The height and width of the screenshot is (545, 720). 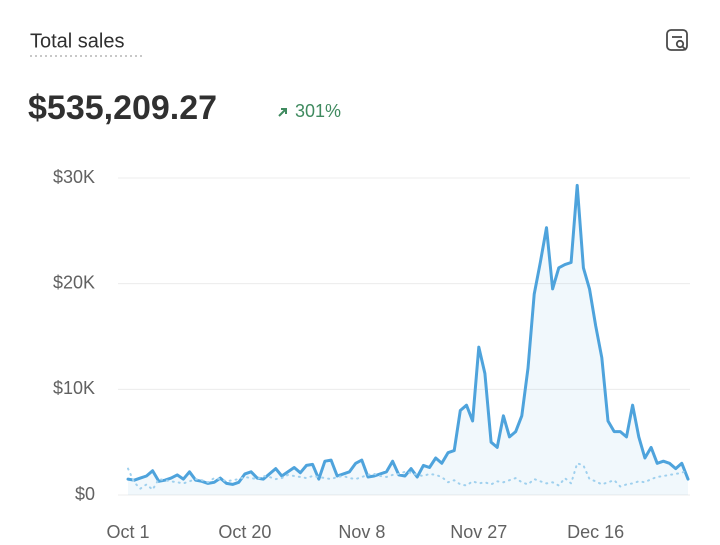 What do you see at coordinates (85, 494) in the screenshot?
I see `y-tick-label: $0` at bounding box center [85, 494].